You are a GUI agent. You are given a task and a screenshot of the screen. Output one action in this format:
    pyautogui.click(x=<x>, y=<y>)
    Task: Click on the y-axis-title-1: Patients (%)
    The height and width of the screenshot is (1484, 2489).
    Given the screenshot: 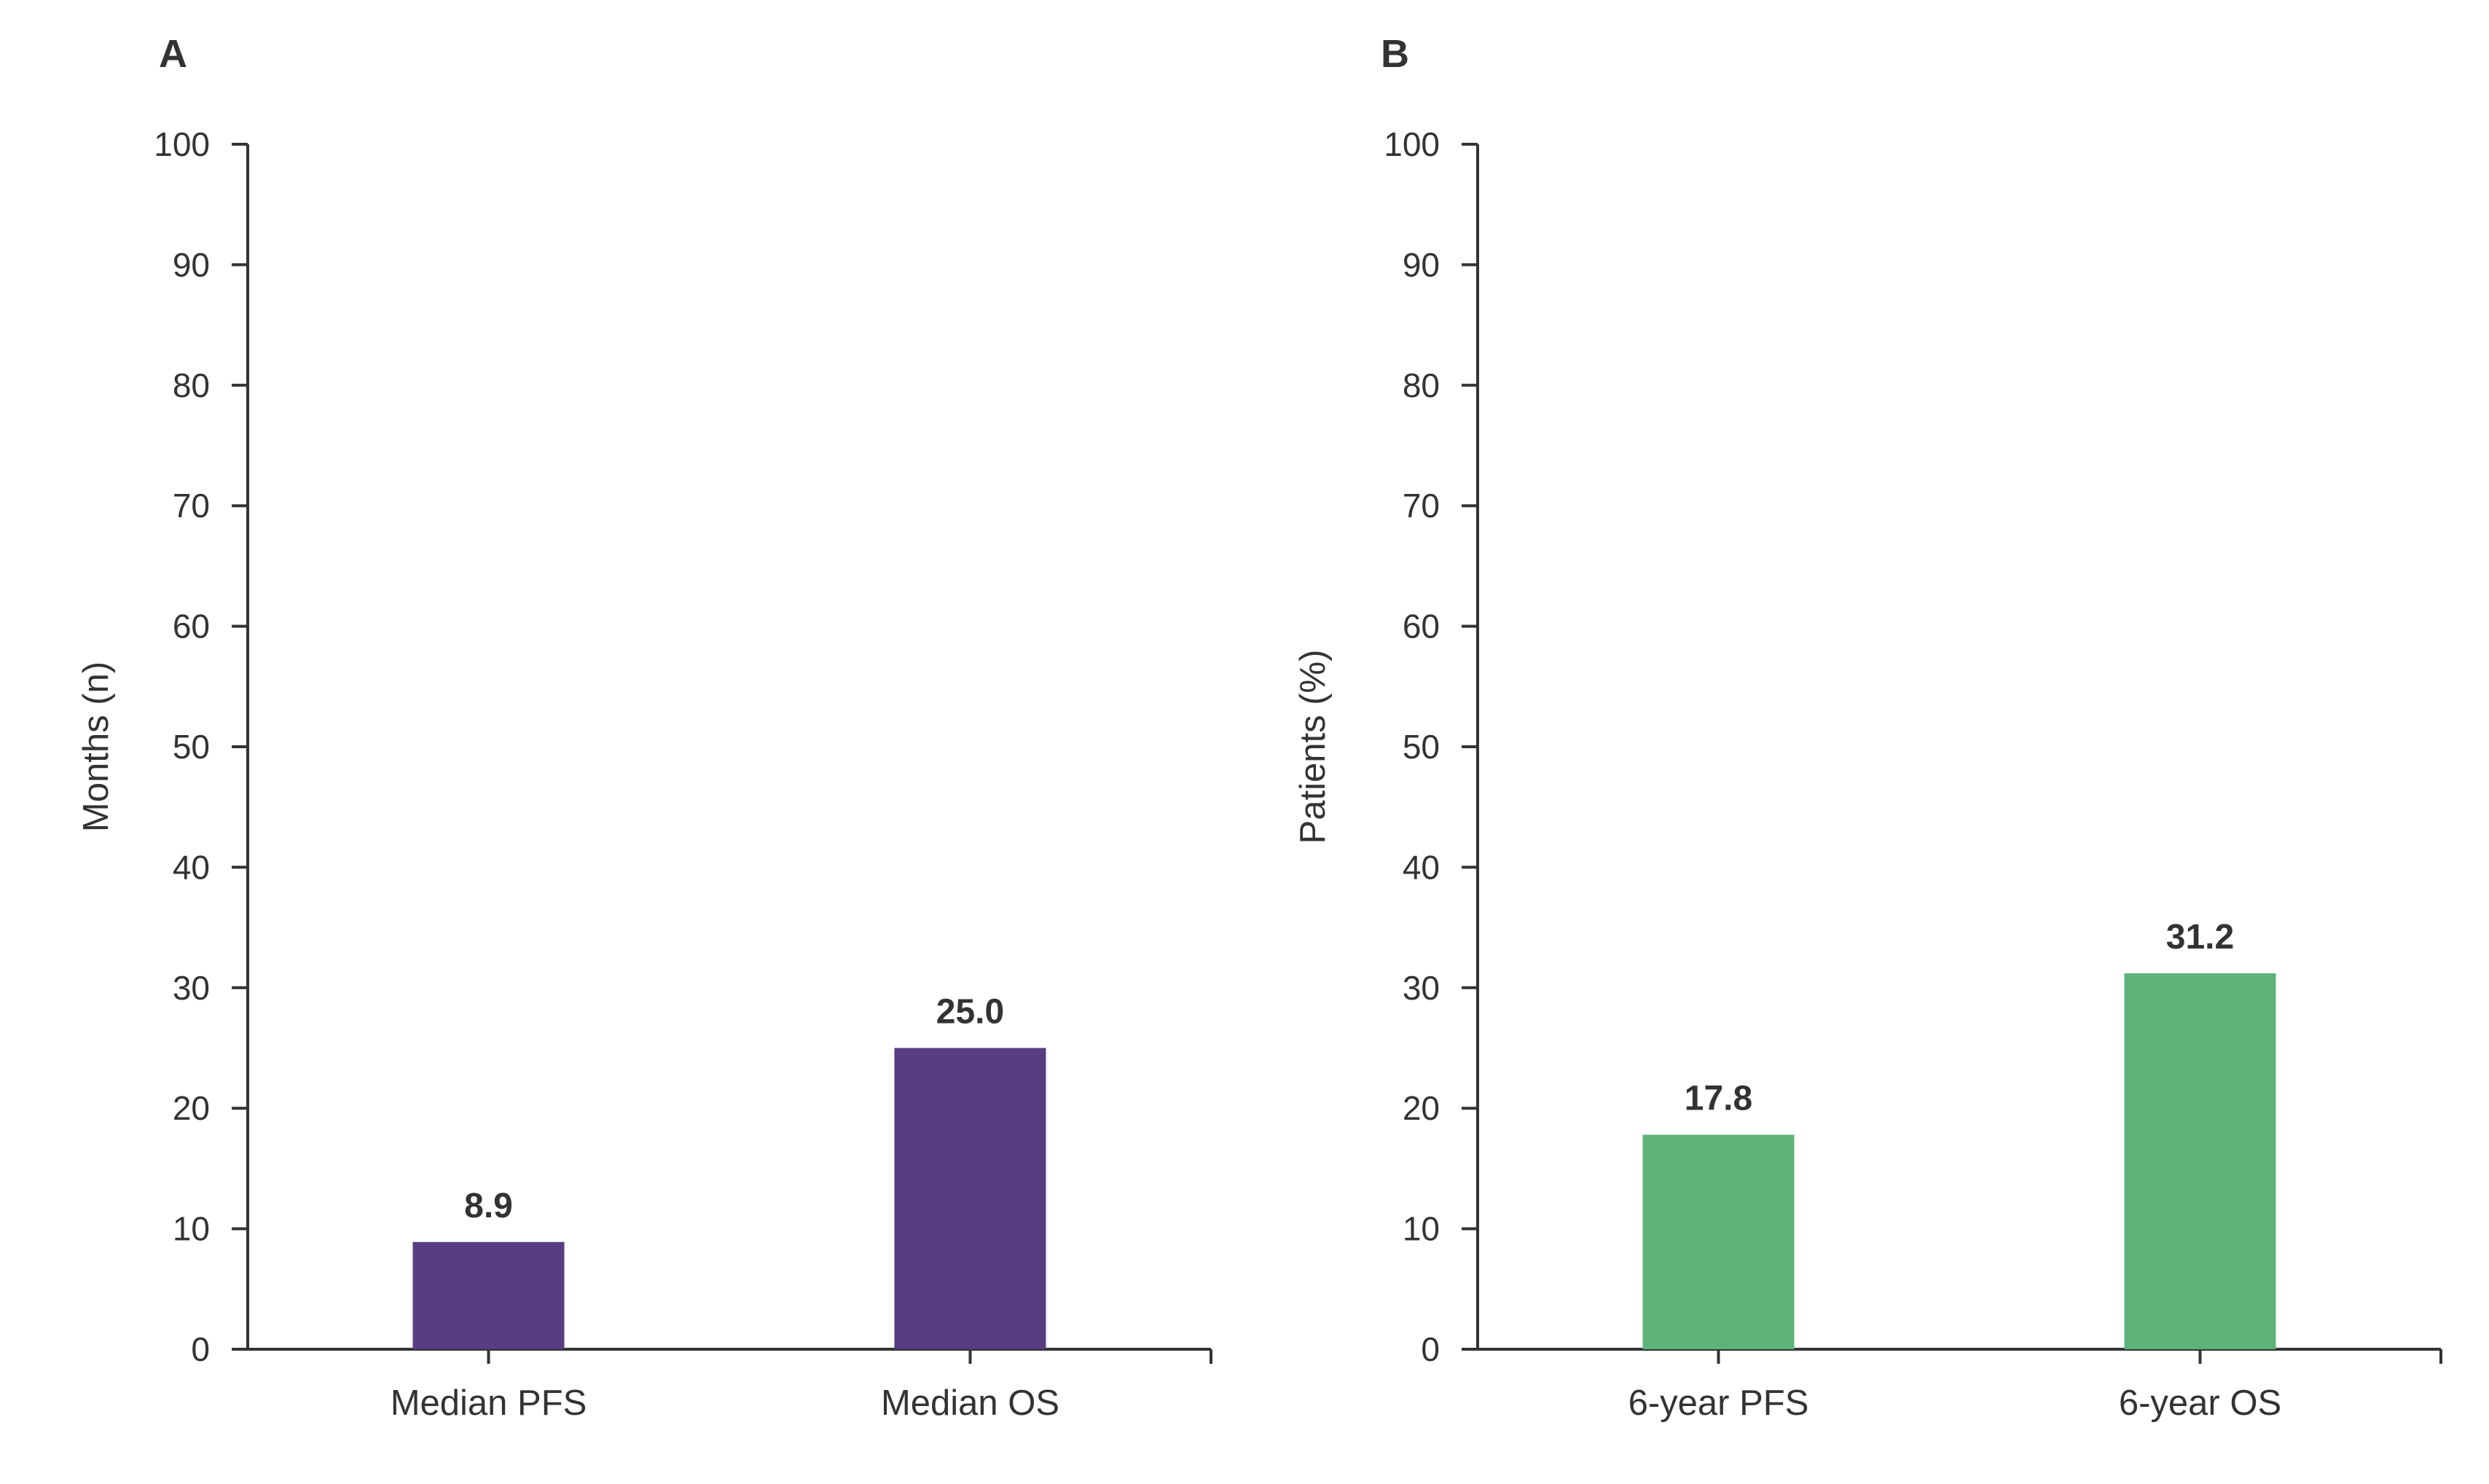 What is the action you would take?
    pyautogui.click(x=1313, y=747)
    